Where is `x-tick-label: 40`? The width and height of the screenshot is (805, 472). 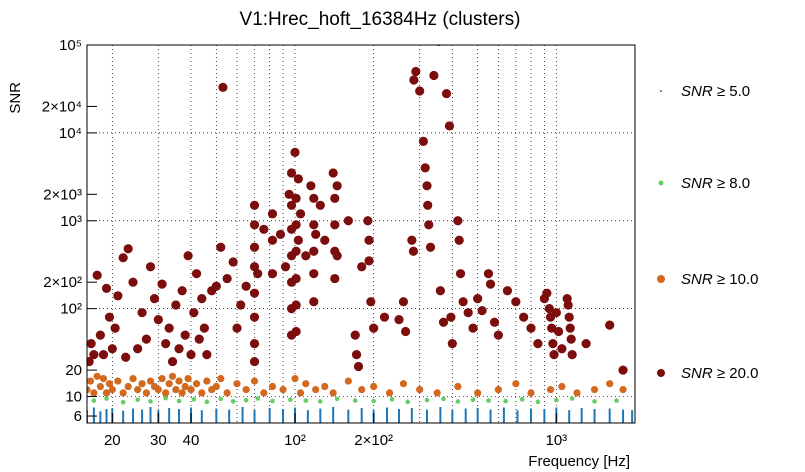 x-tick-label: 40 is located at coordinates (191, 440).